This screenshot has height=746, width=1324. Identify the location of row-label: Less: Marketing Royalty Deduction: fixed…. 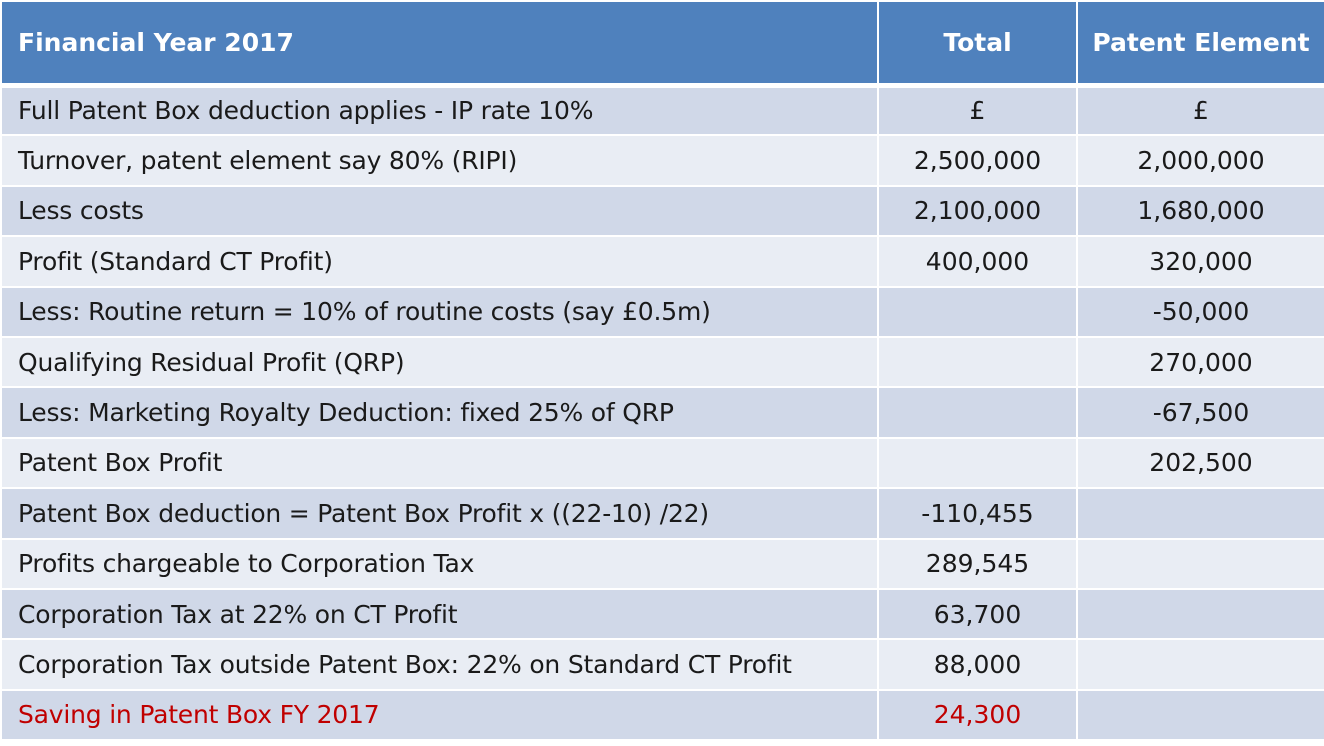
(439, 412).